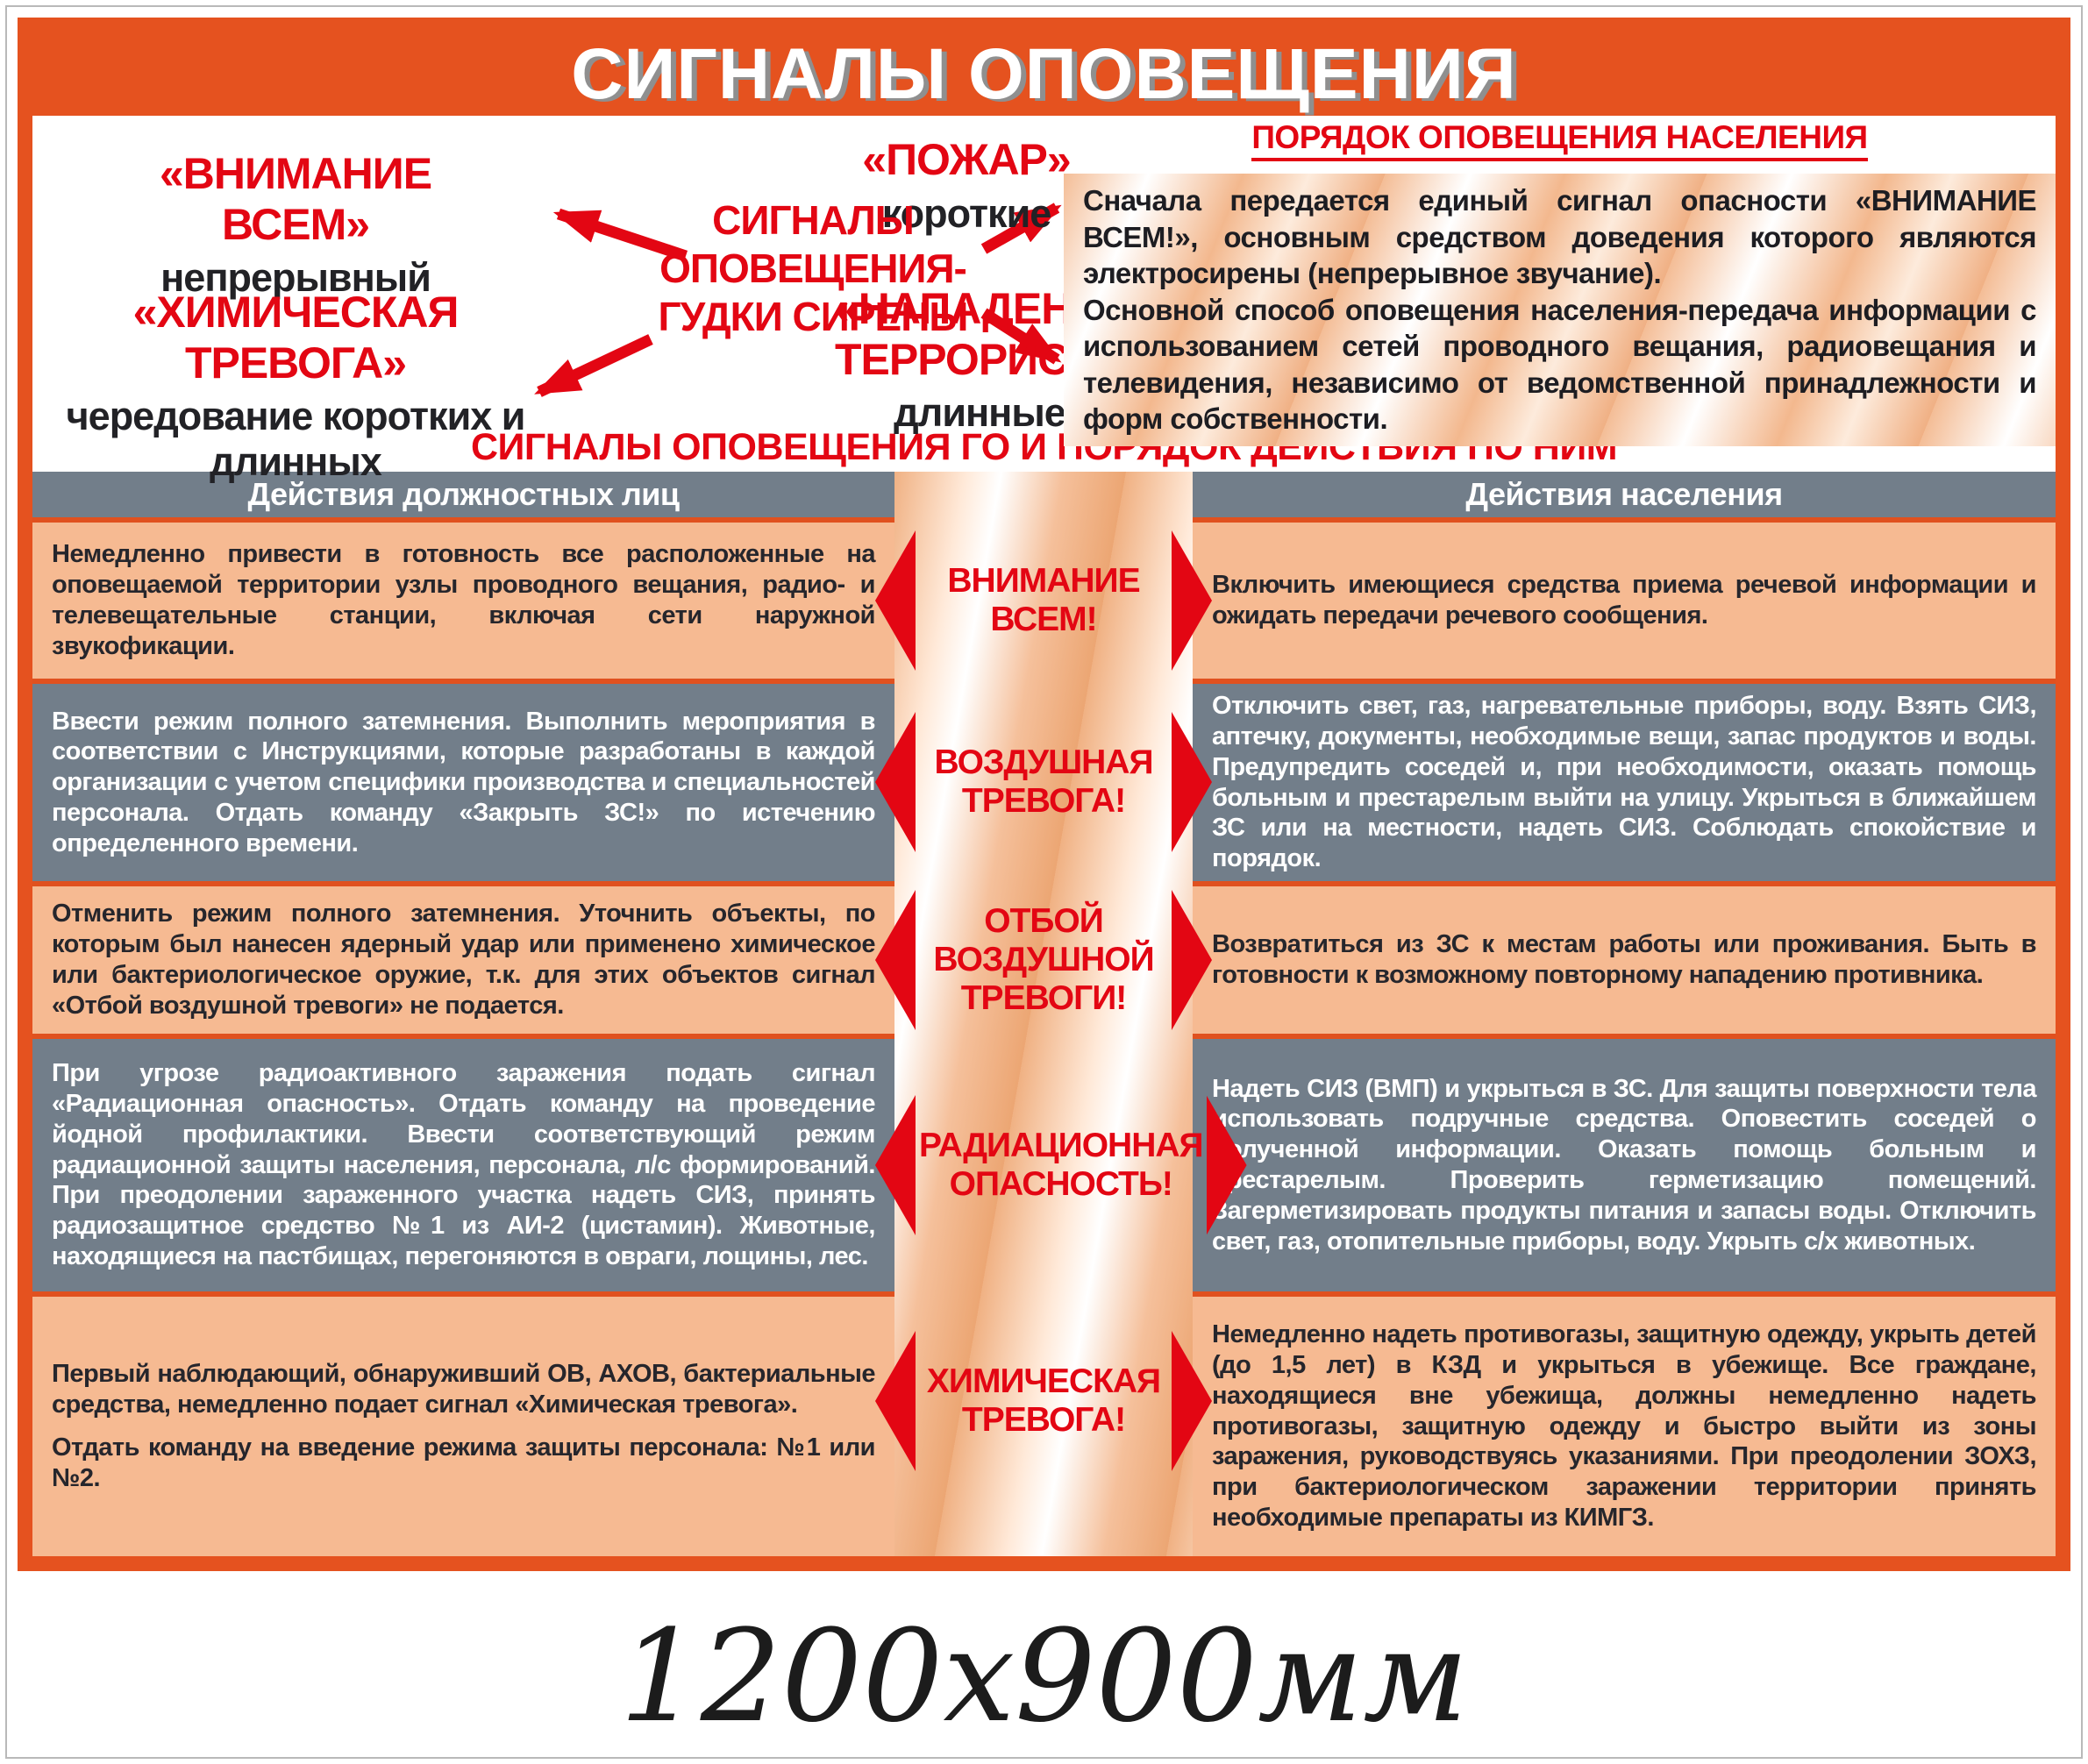 Image resolution: width=2088 pixels, height=1764 pixels. I want to click on signal-fire: «ПОЖАР» короткие, so click(966, 185).